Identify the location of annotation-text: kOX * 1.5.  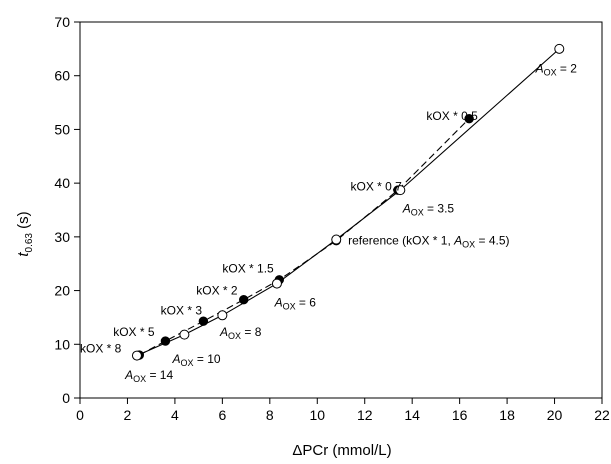
(248, 268).